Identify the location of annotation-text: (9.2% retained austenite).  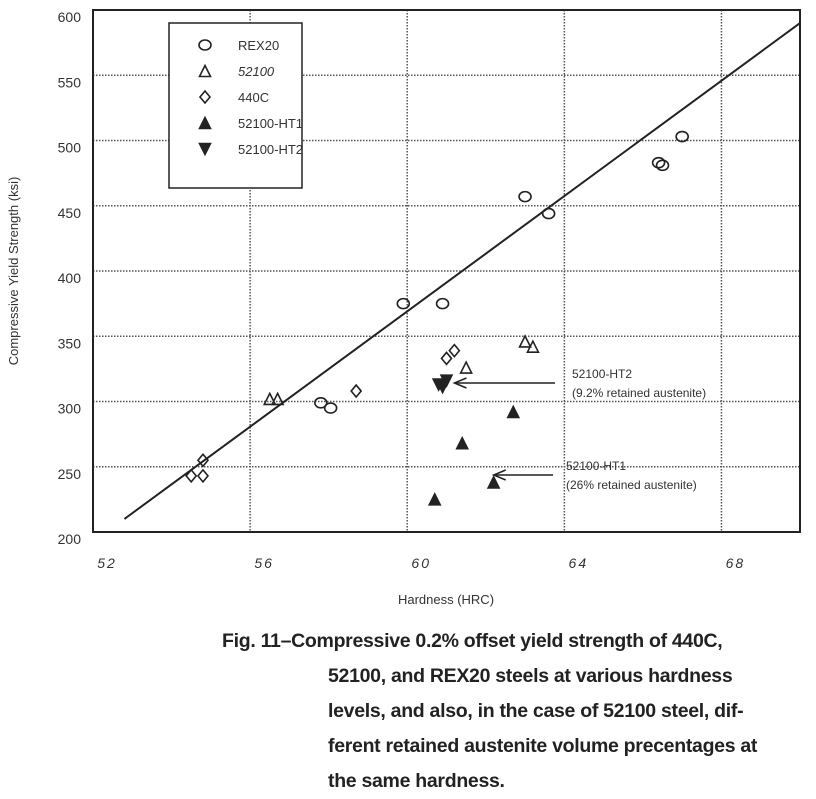
(639, 393).